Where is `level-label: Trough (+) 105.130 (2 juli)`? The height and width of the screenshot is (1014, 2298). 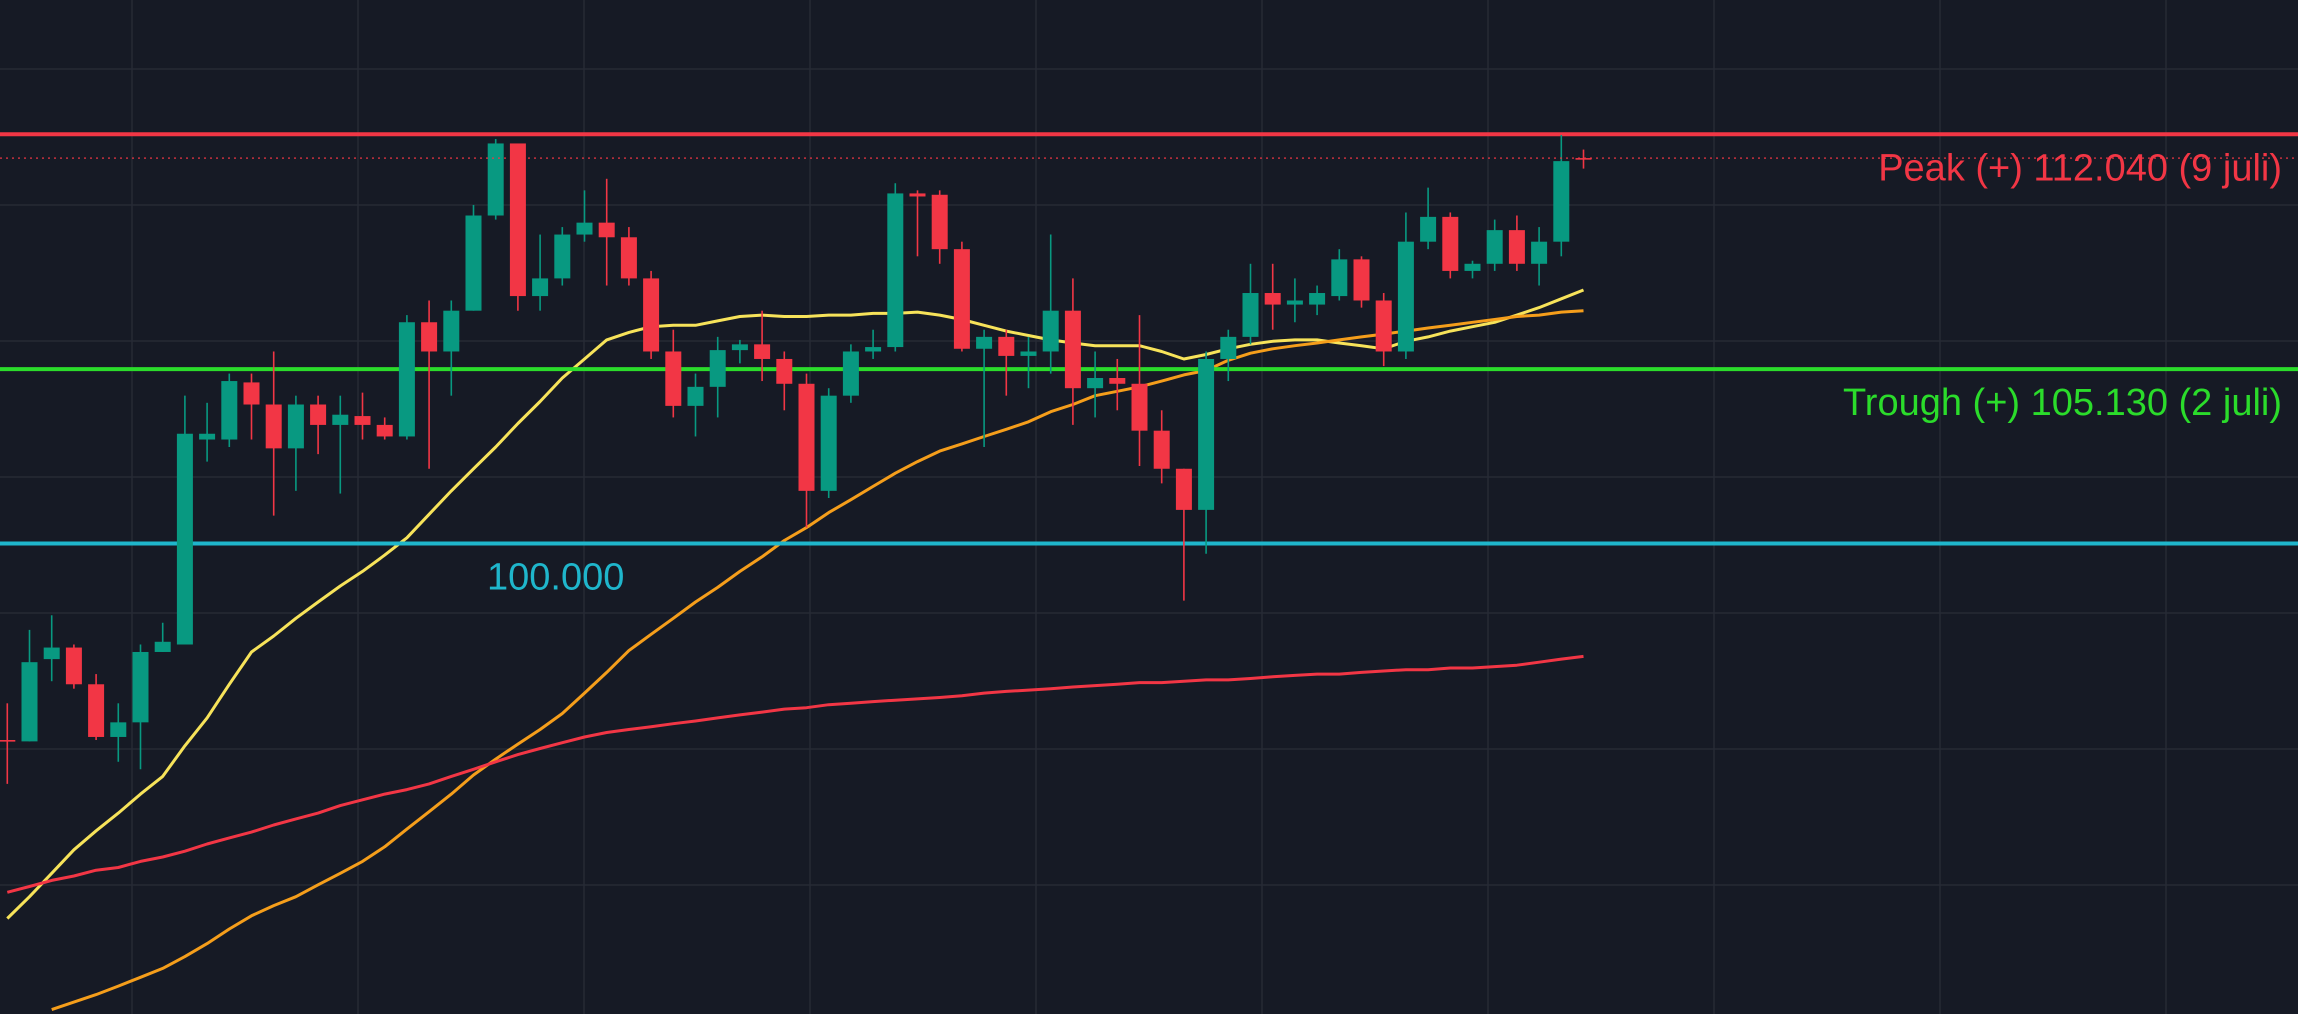
level-label: Trough (+) 105.130 (2 juli) is located at coordinates (2062, 403).